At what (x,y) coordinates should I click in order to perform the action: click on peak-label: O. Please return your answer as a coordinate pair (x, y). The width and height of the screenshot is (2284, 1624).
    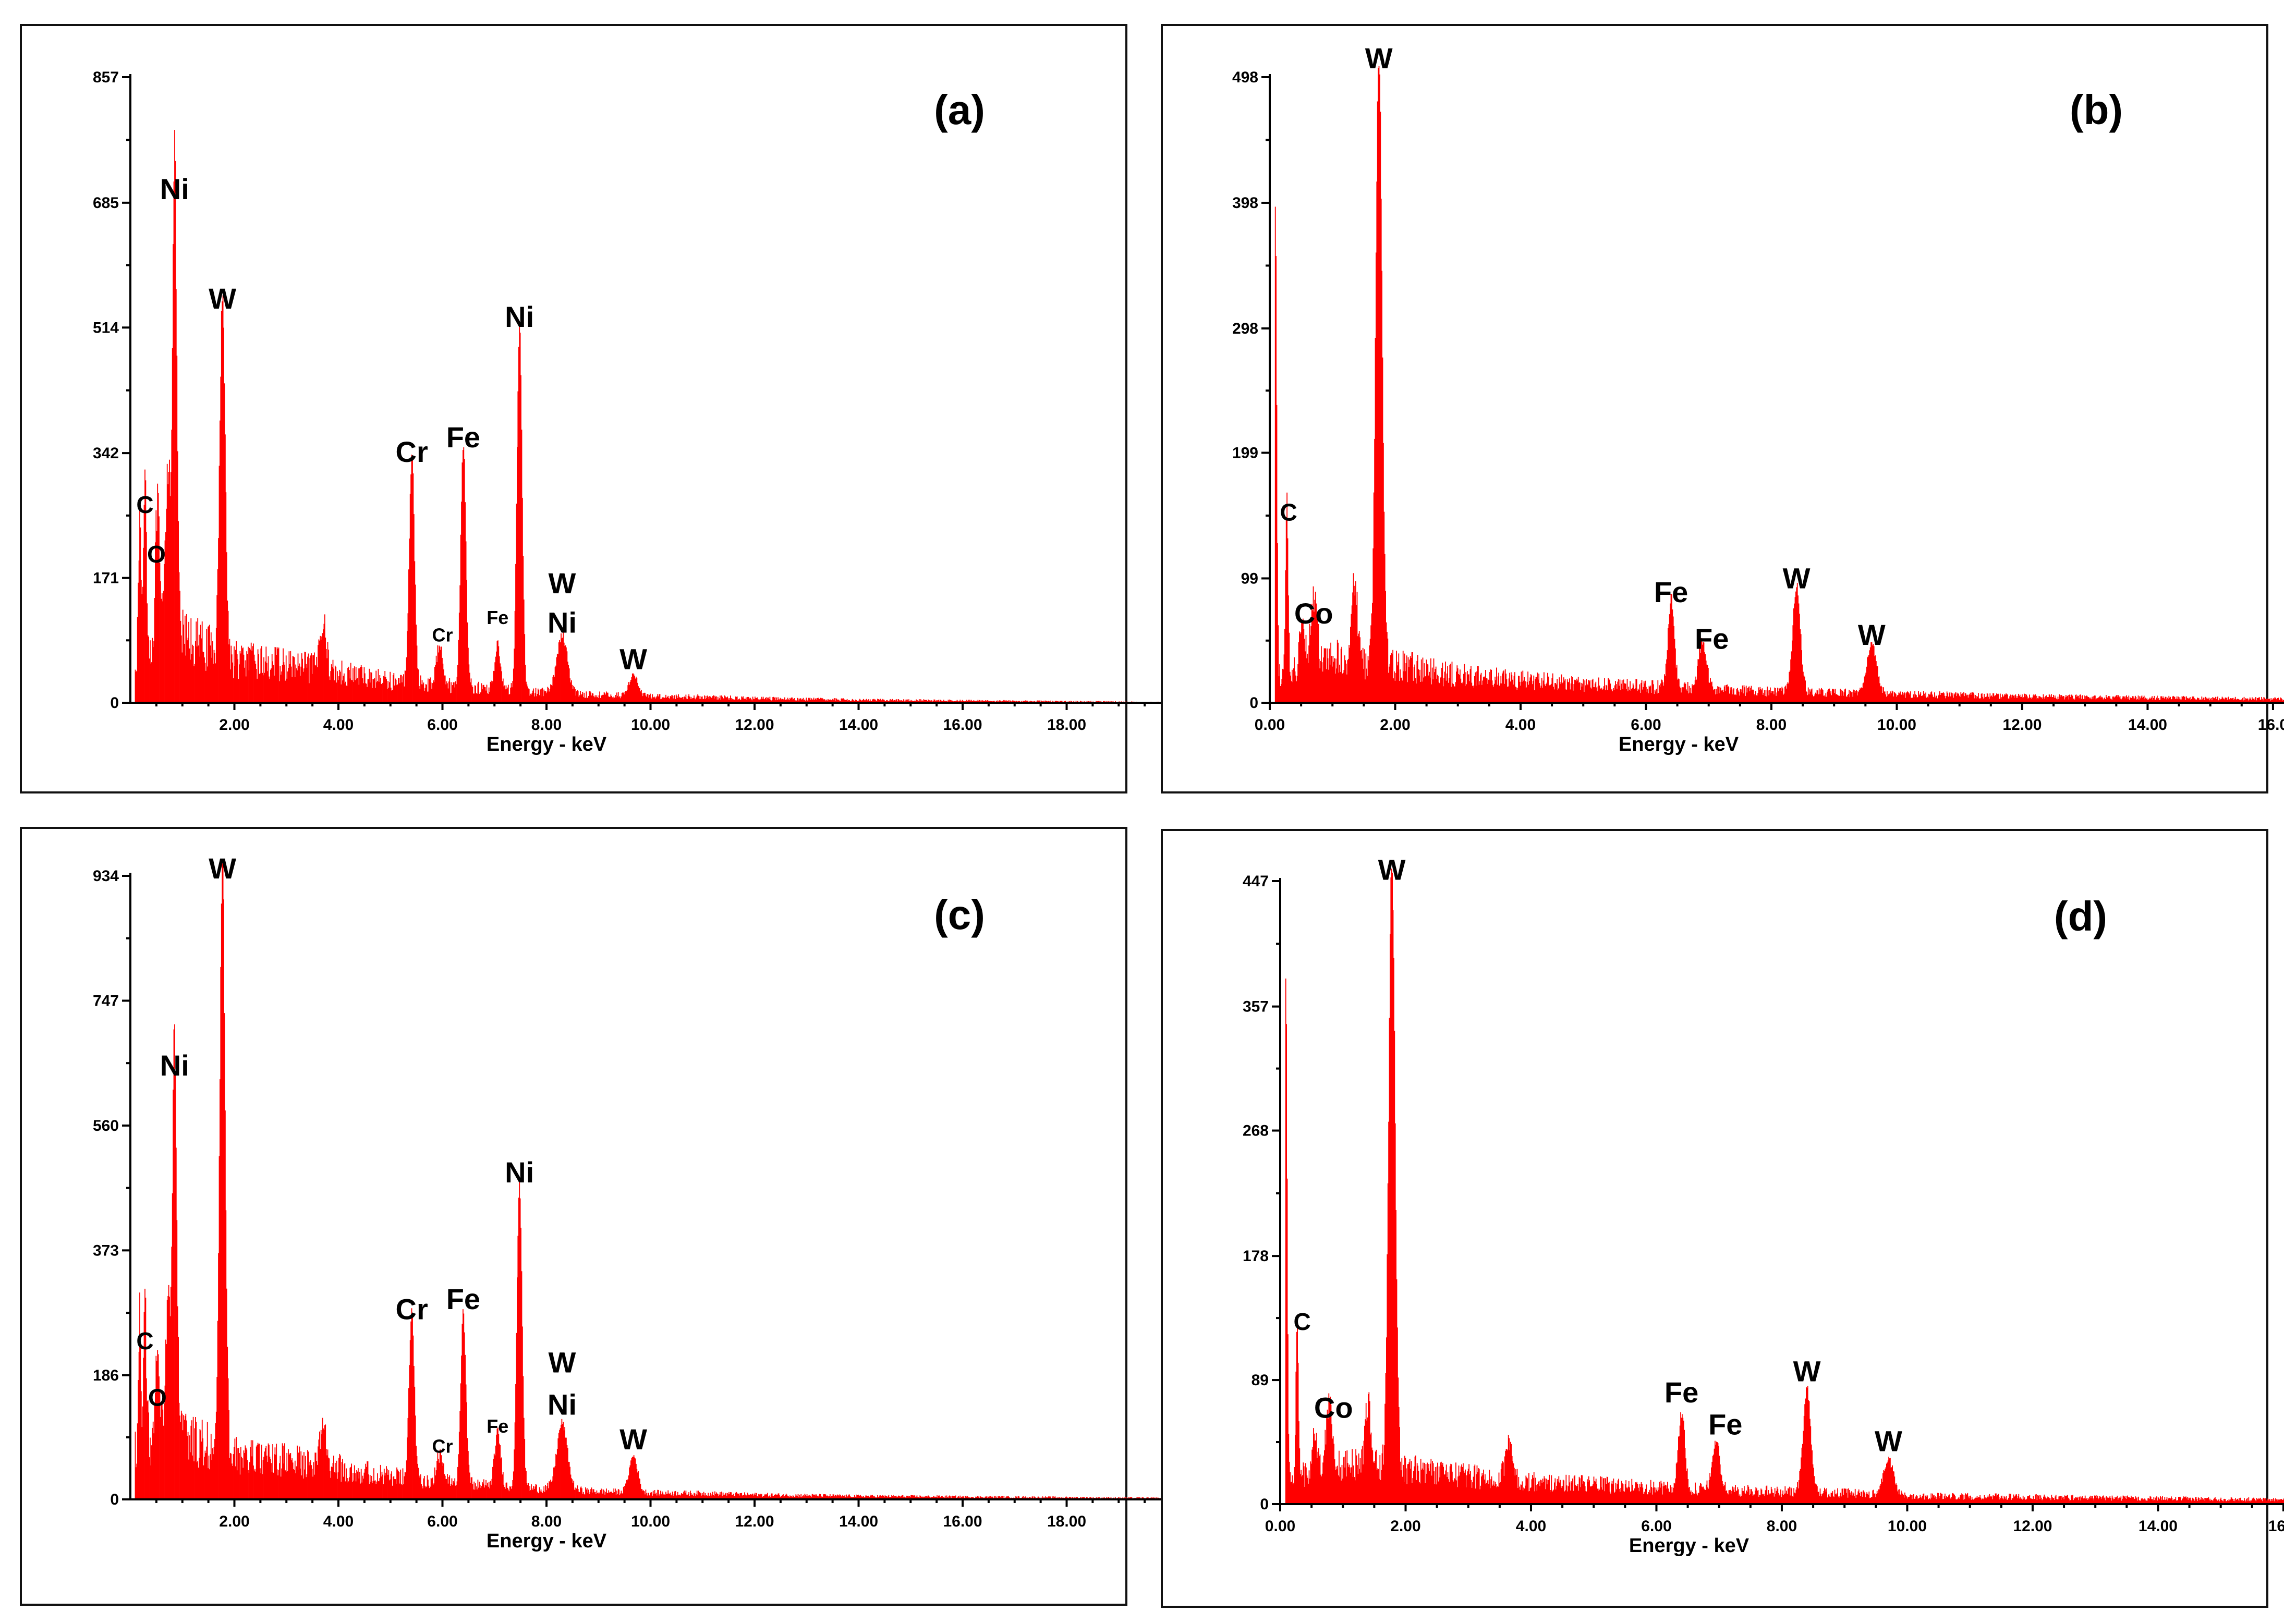
    Looking at the image, I should click on (157, 1397).